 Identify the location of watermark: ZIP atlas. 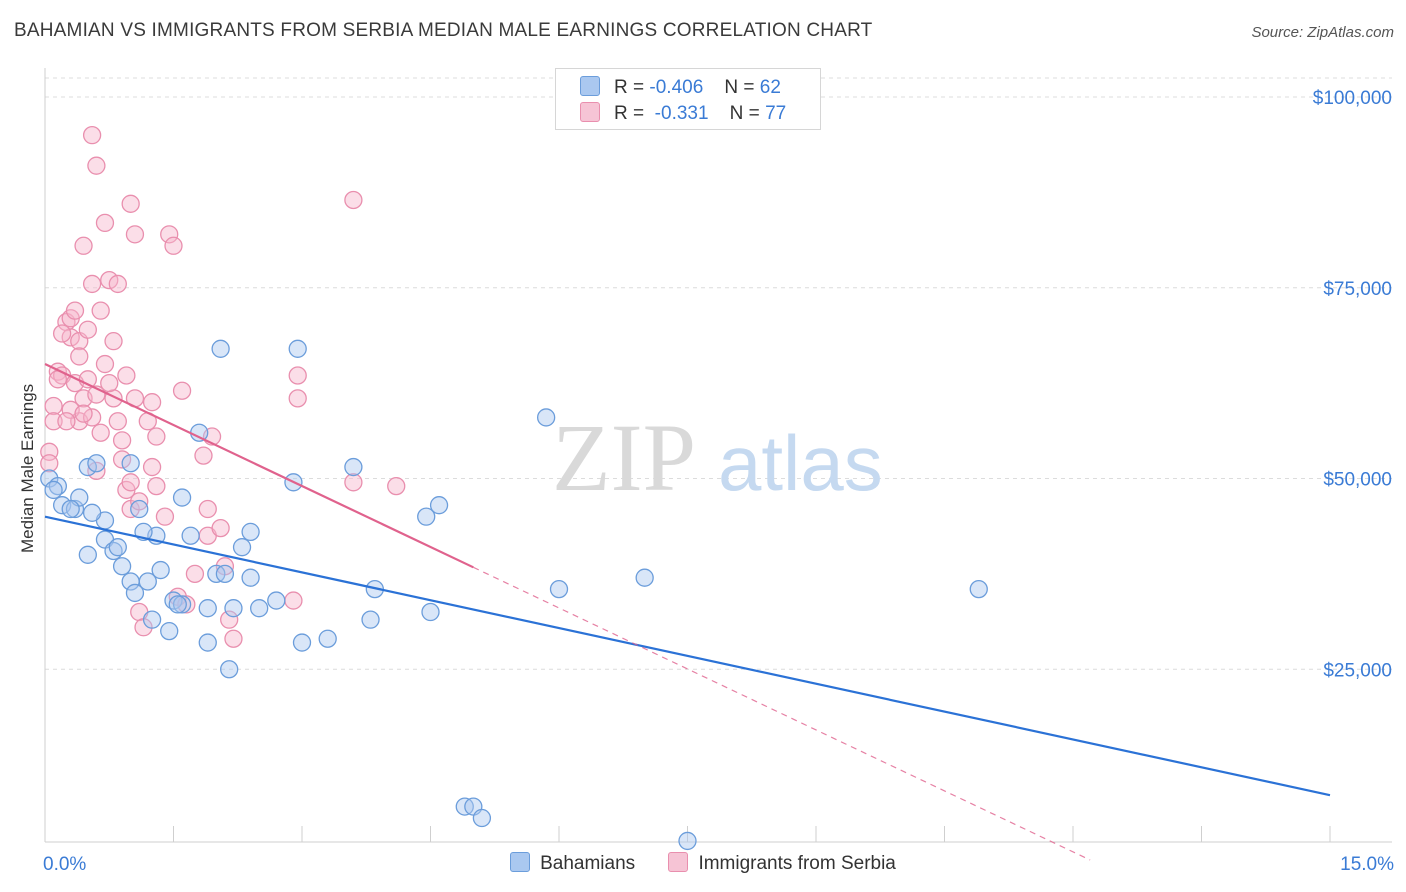
(717, 457).